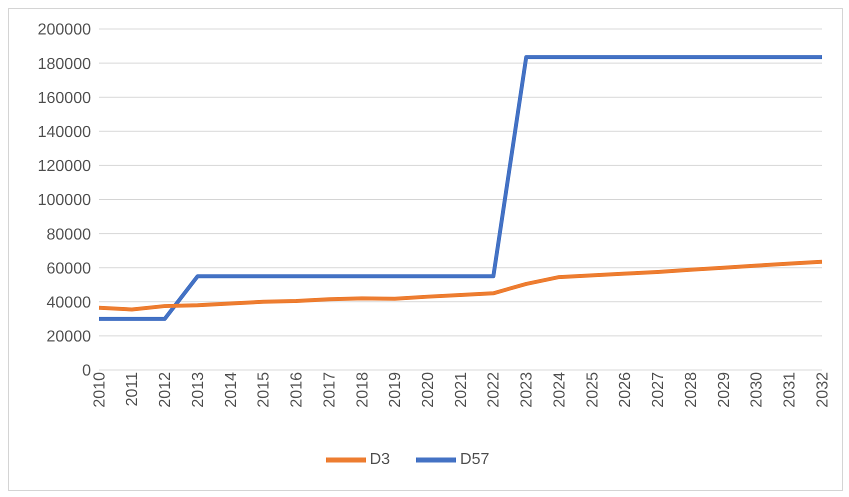 This screenshot has height=497, width=849. What do you see at coordinates (527, 390) in the screenshot?
I see `x-tick-label: 2023` at bounding box center [527, 390].